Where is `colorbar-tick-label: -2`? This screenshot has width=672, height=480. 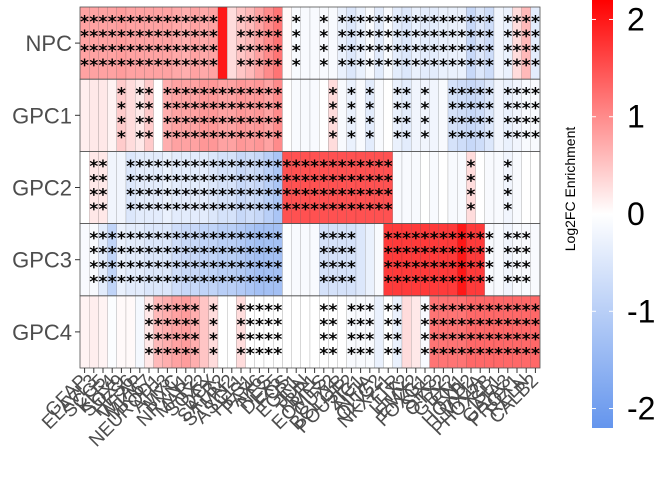 colorbar-tick-label: -2 is located at coordinates (641, 409).